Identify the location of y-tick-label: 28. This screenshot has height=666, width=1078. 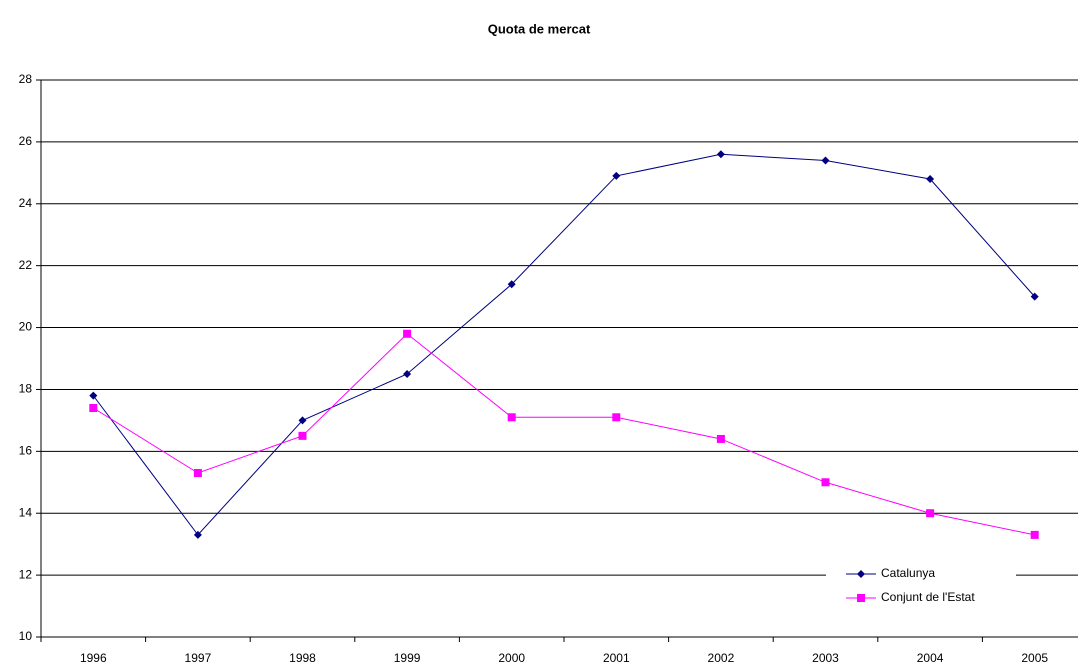
(26, 79).